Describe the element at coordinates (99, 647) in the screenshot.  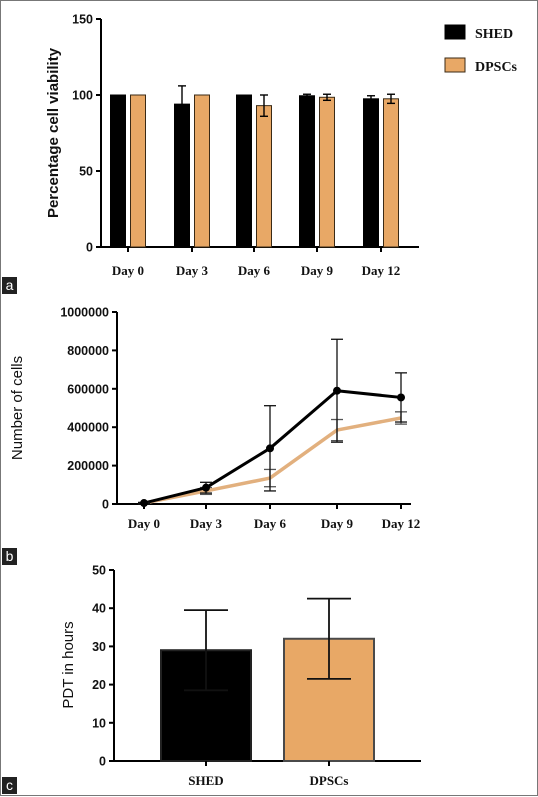
I see `y-tick-label: 30` at that location.